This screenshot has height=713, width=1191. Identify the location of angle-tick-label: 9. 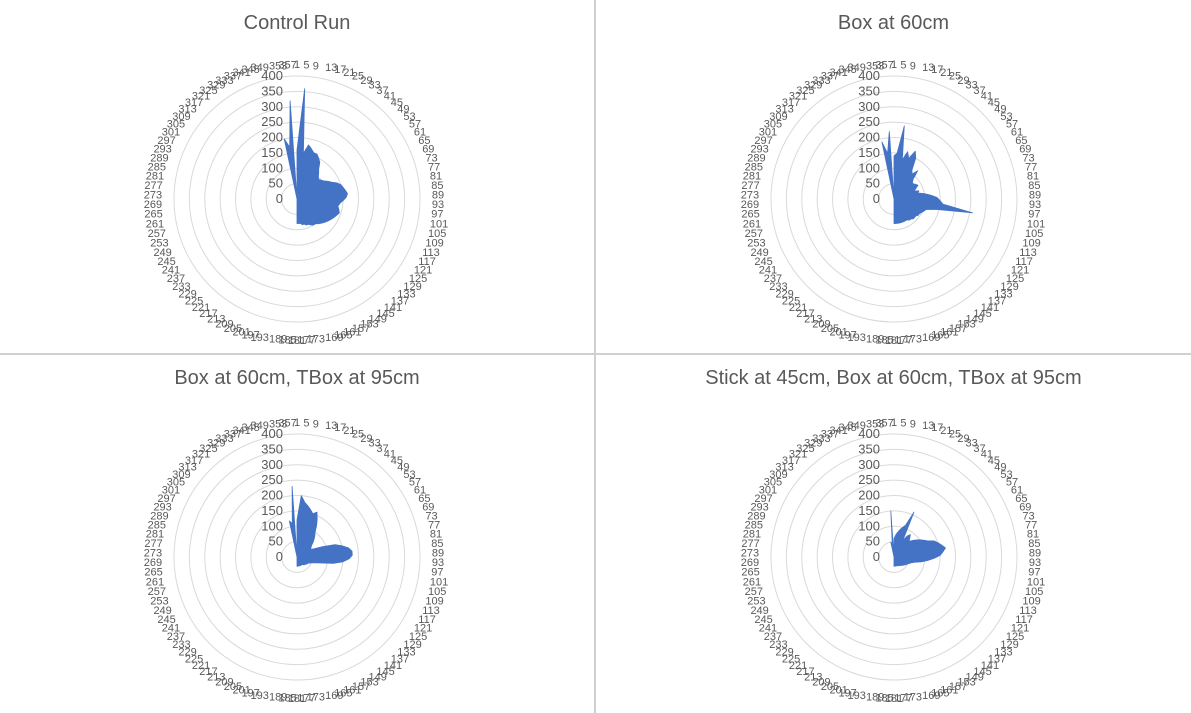
(913, 66).